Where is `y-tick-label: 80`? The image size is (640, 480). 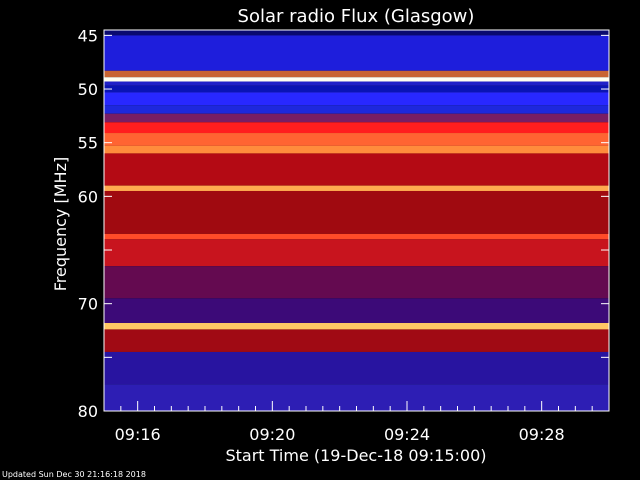
y-tick-label: 80 is located at coordinates (88, 411).